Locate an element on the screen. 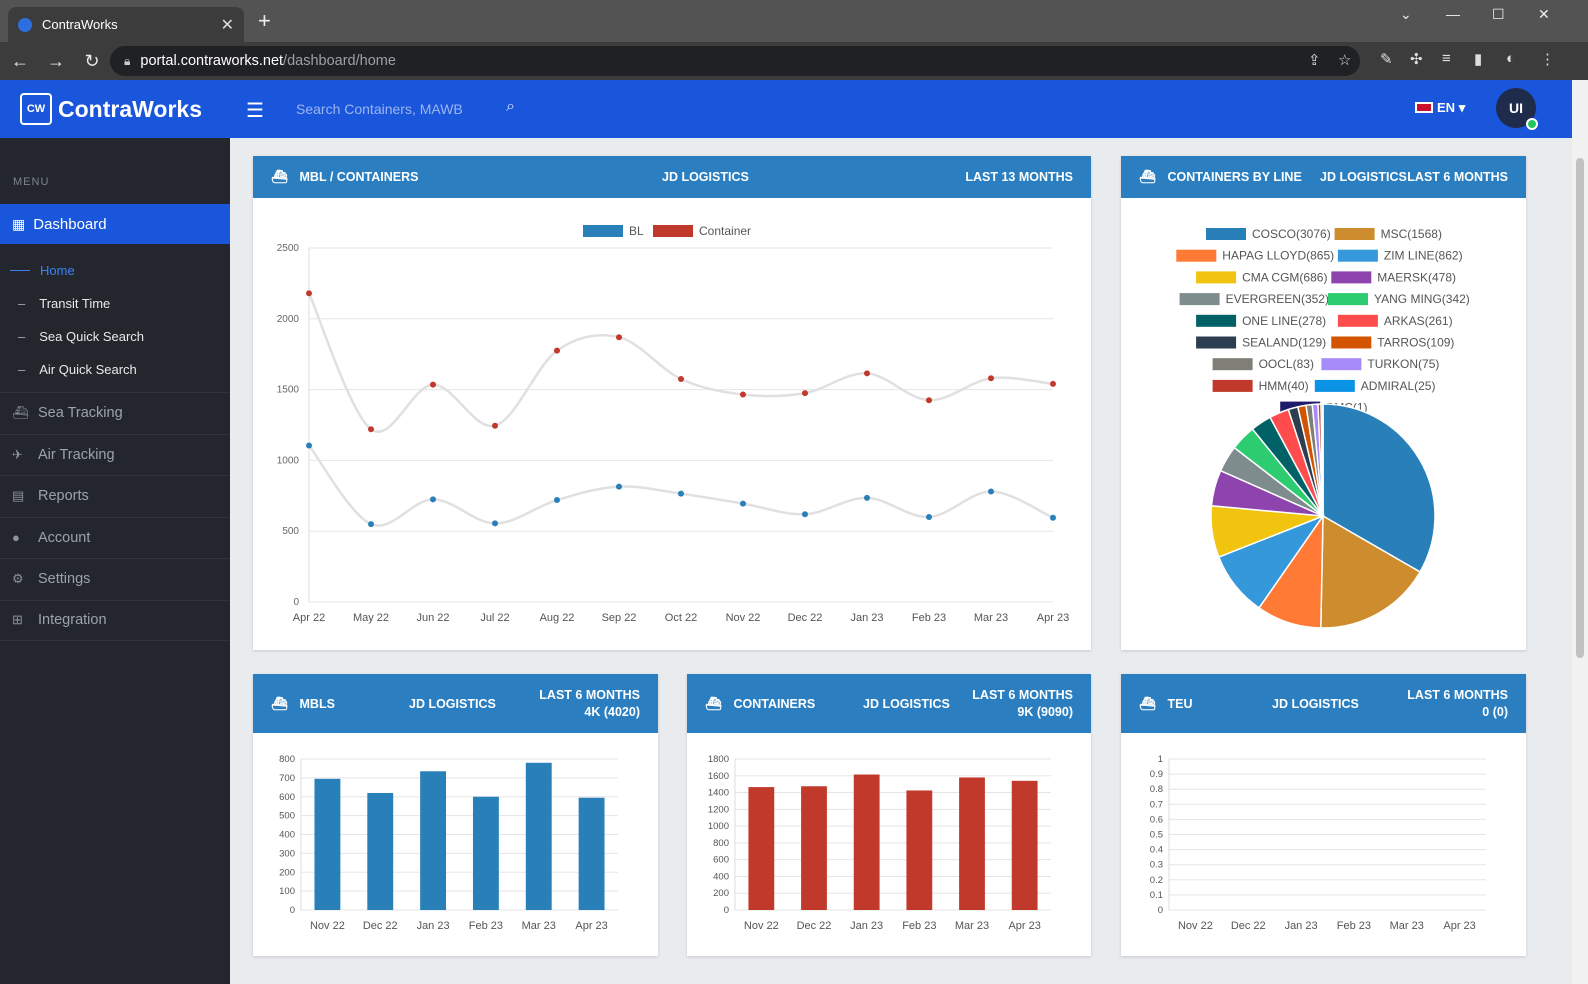 The height and width of the screenshot is (984, 1588). sidebar-item-dashboard: ▦ Dashboard is located at coordinates (115, 224).